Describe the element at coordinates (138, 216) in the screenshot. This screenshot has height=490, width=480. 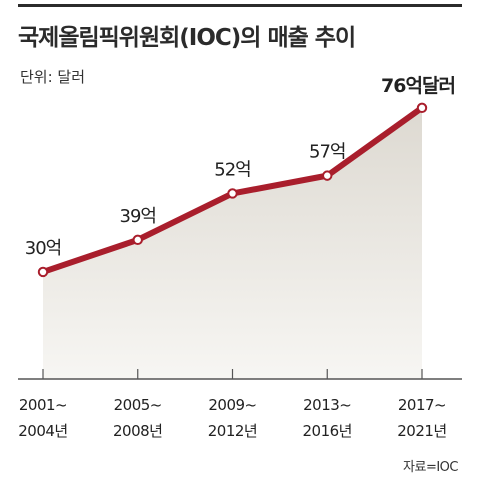
I see `value-label-1: 39억` at that location.